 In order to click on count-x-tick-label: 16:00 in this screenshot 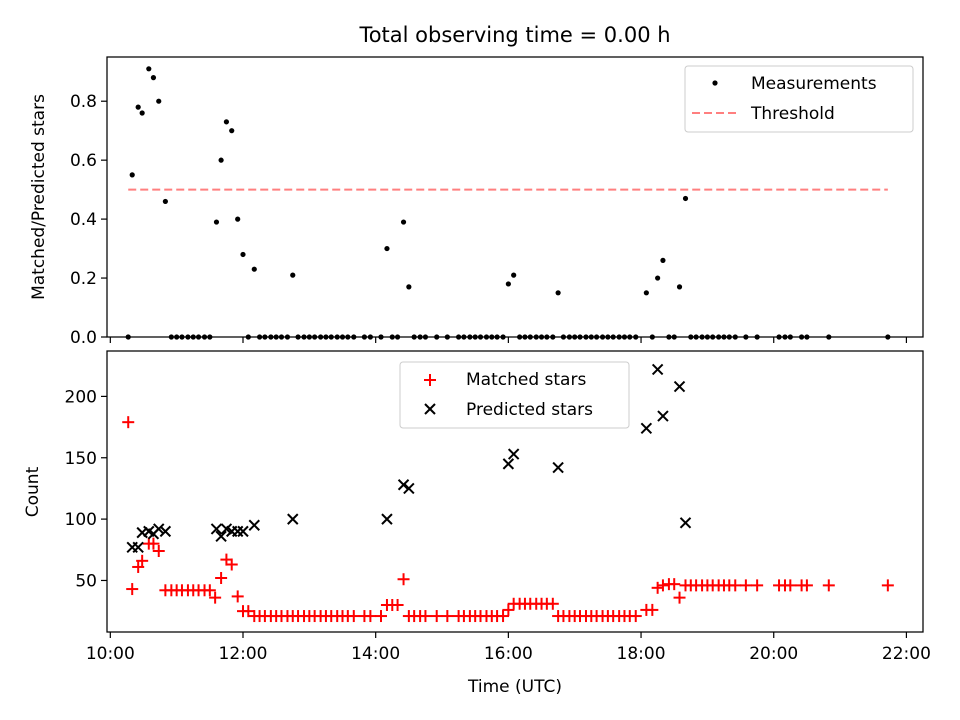, I will do `click(508, 654)`.